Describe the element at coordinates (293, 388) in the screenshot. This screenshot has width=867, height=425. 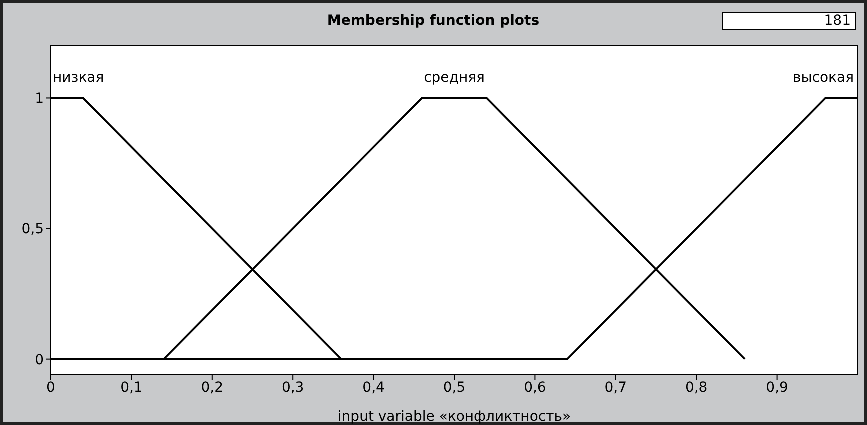
I see `x-tick-label: 0,3` at that location.